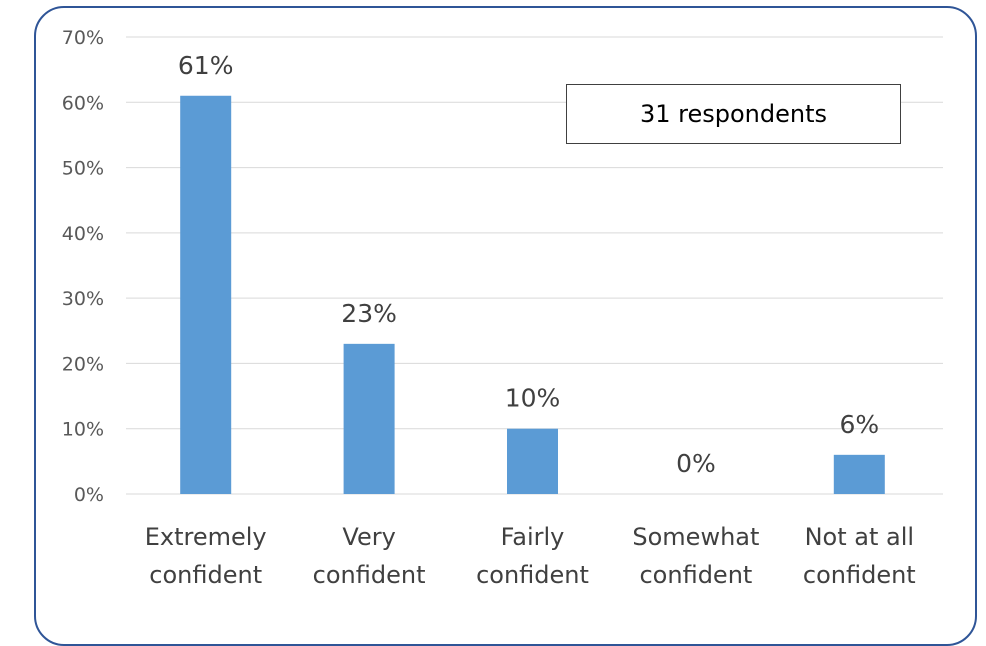  What do you see at coordinates (368, 537) in the screenshot?
I see `category-label-line: Very` at bounding box center [368, 537].